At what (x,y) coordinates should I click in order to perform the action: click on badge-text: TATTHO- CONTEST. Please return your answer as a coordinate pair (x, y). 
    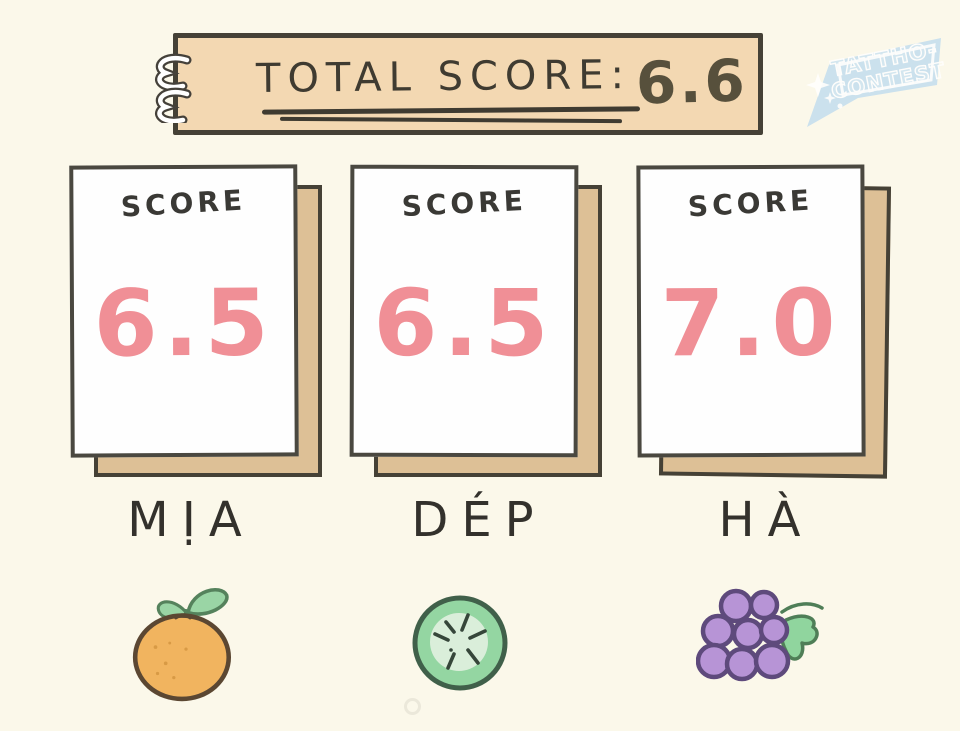
    Looking at the image, I should click on (888, 70).